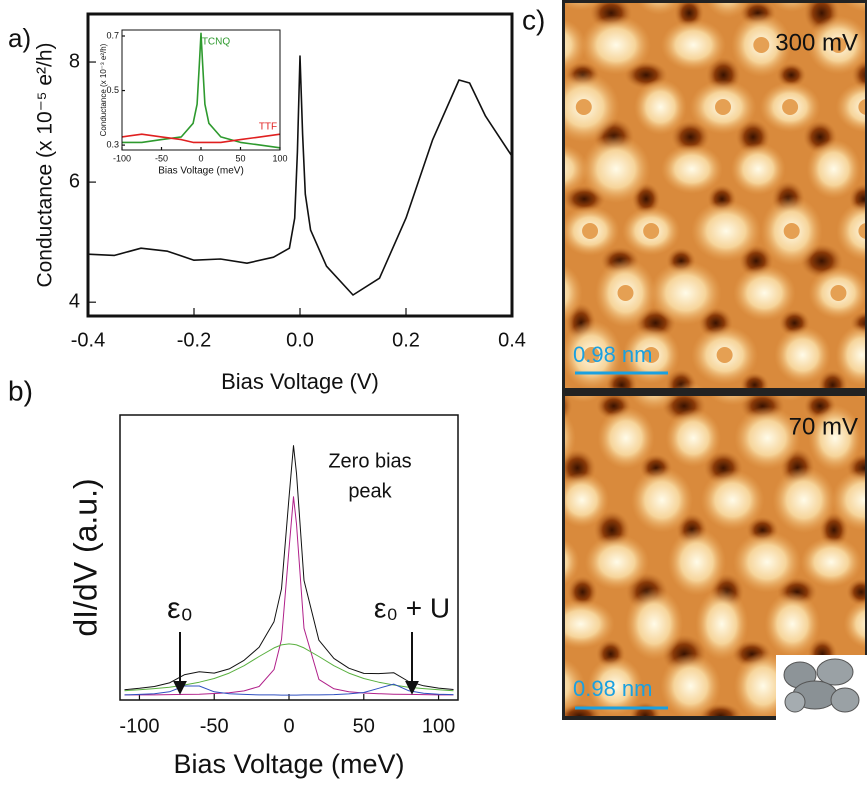  I want to click on panel-label: a), so click(19, 38).